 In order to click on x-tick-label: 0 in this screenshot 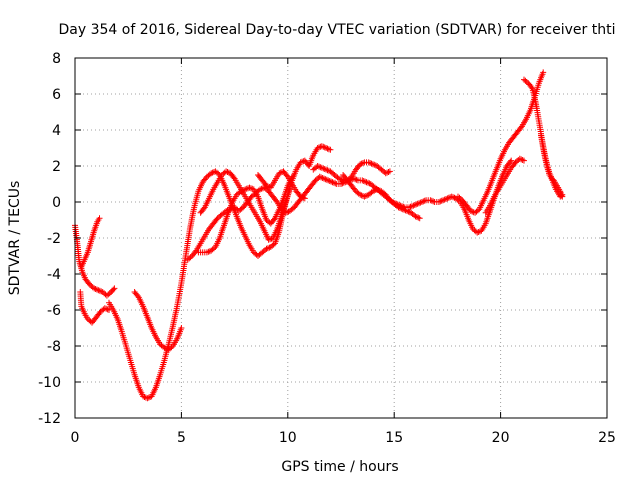, I will do `click(75, 438)`.